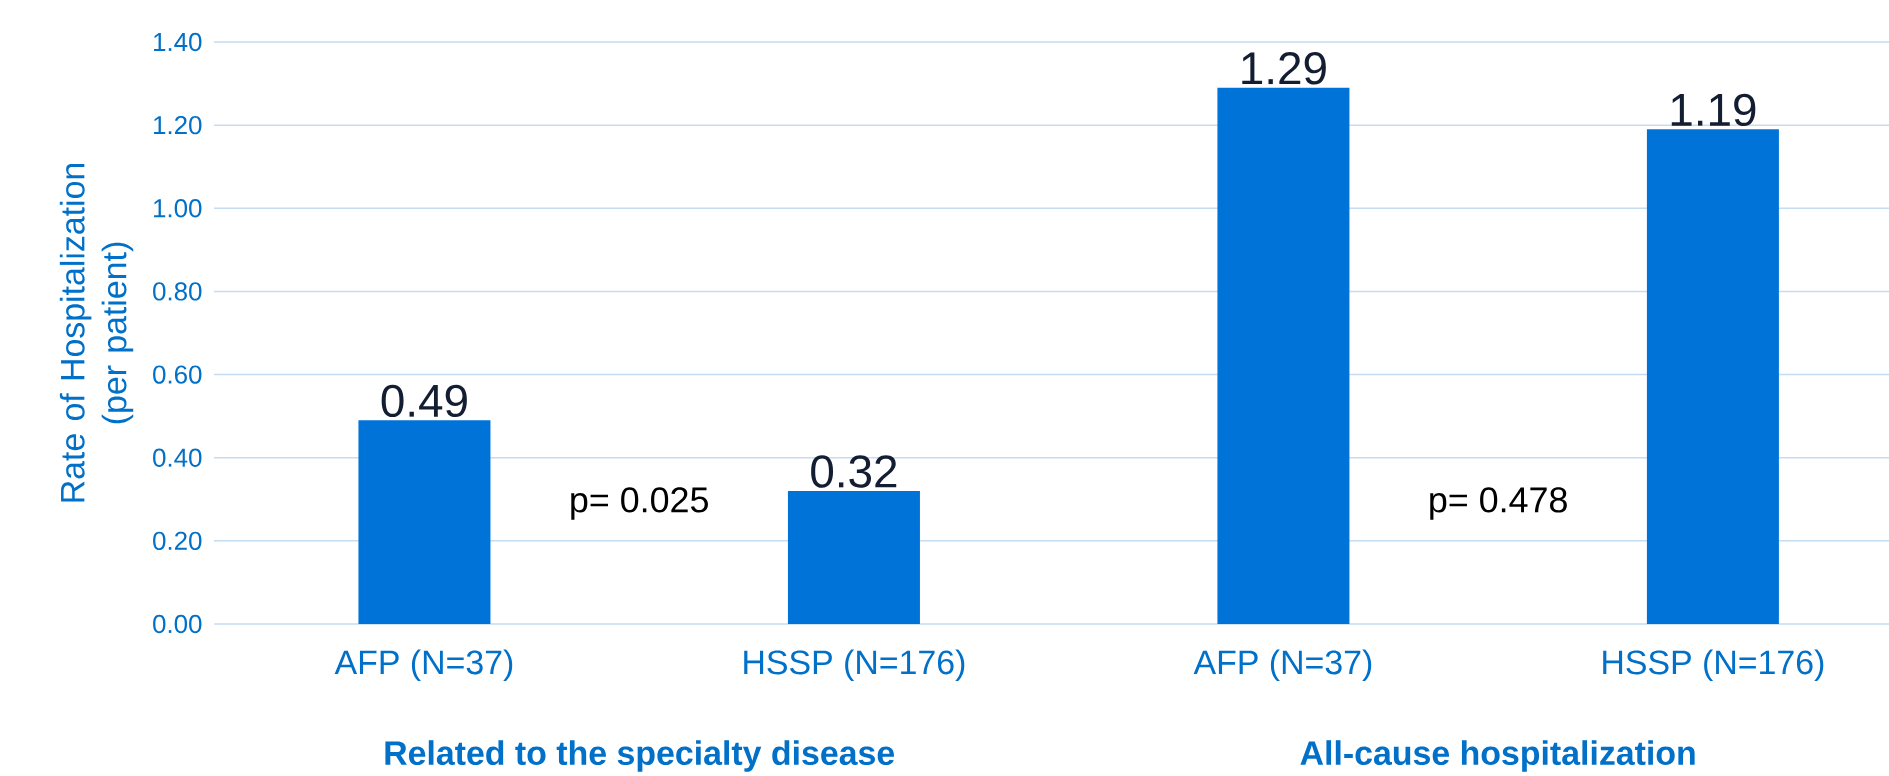 The width and height of the screenshot is (1889, 776). I want to click on data-label: 0.32, so click(854, 471).